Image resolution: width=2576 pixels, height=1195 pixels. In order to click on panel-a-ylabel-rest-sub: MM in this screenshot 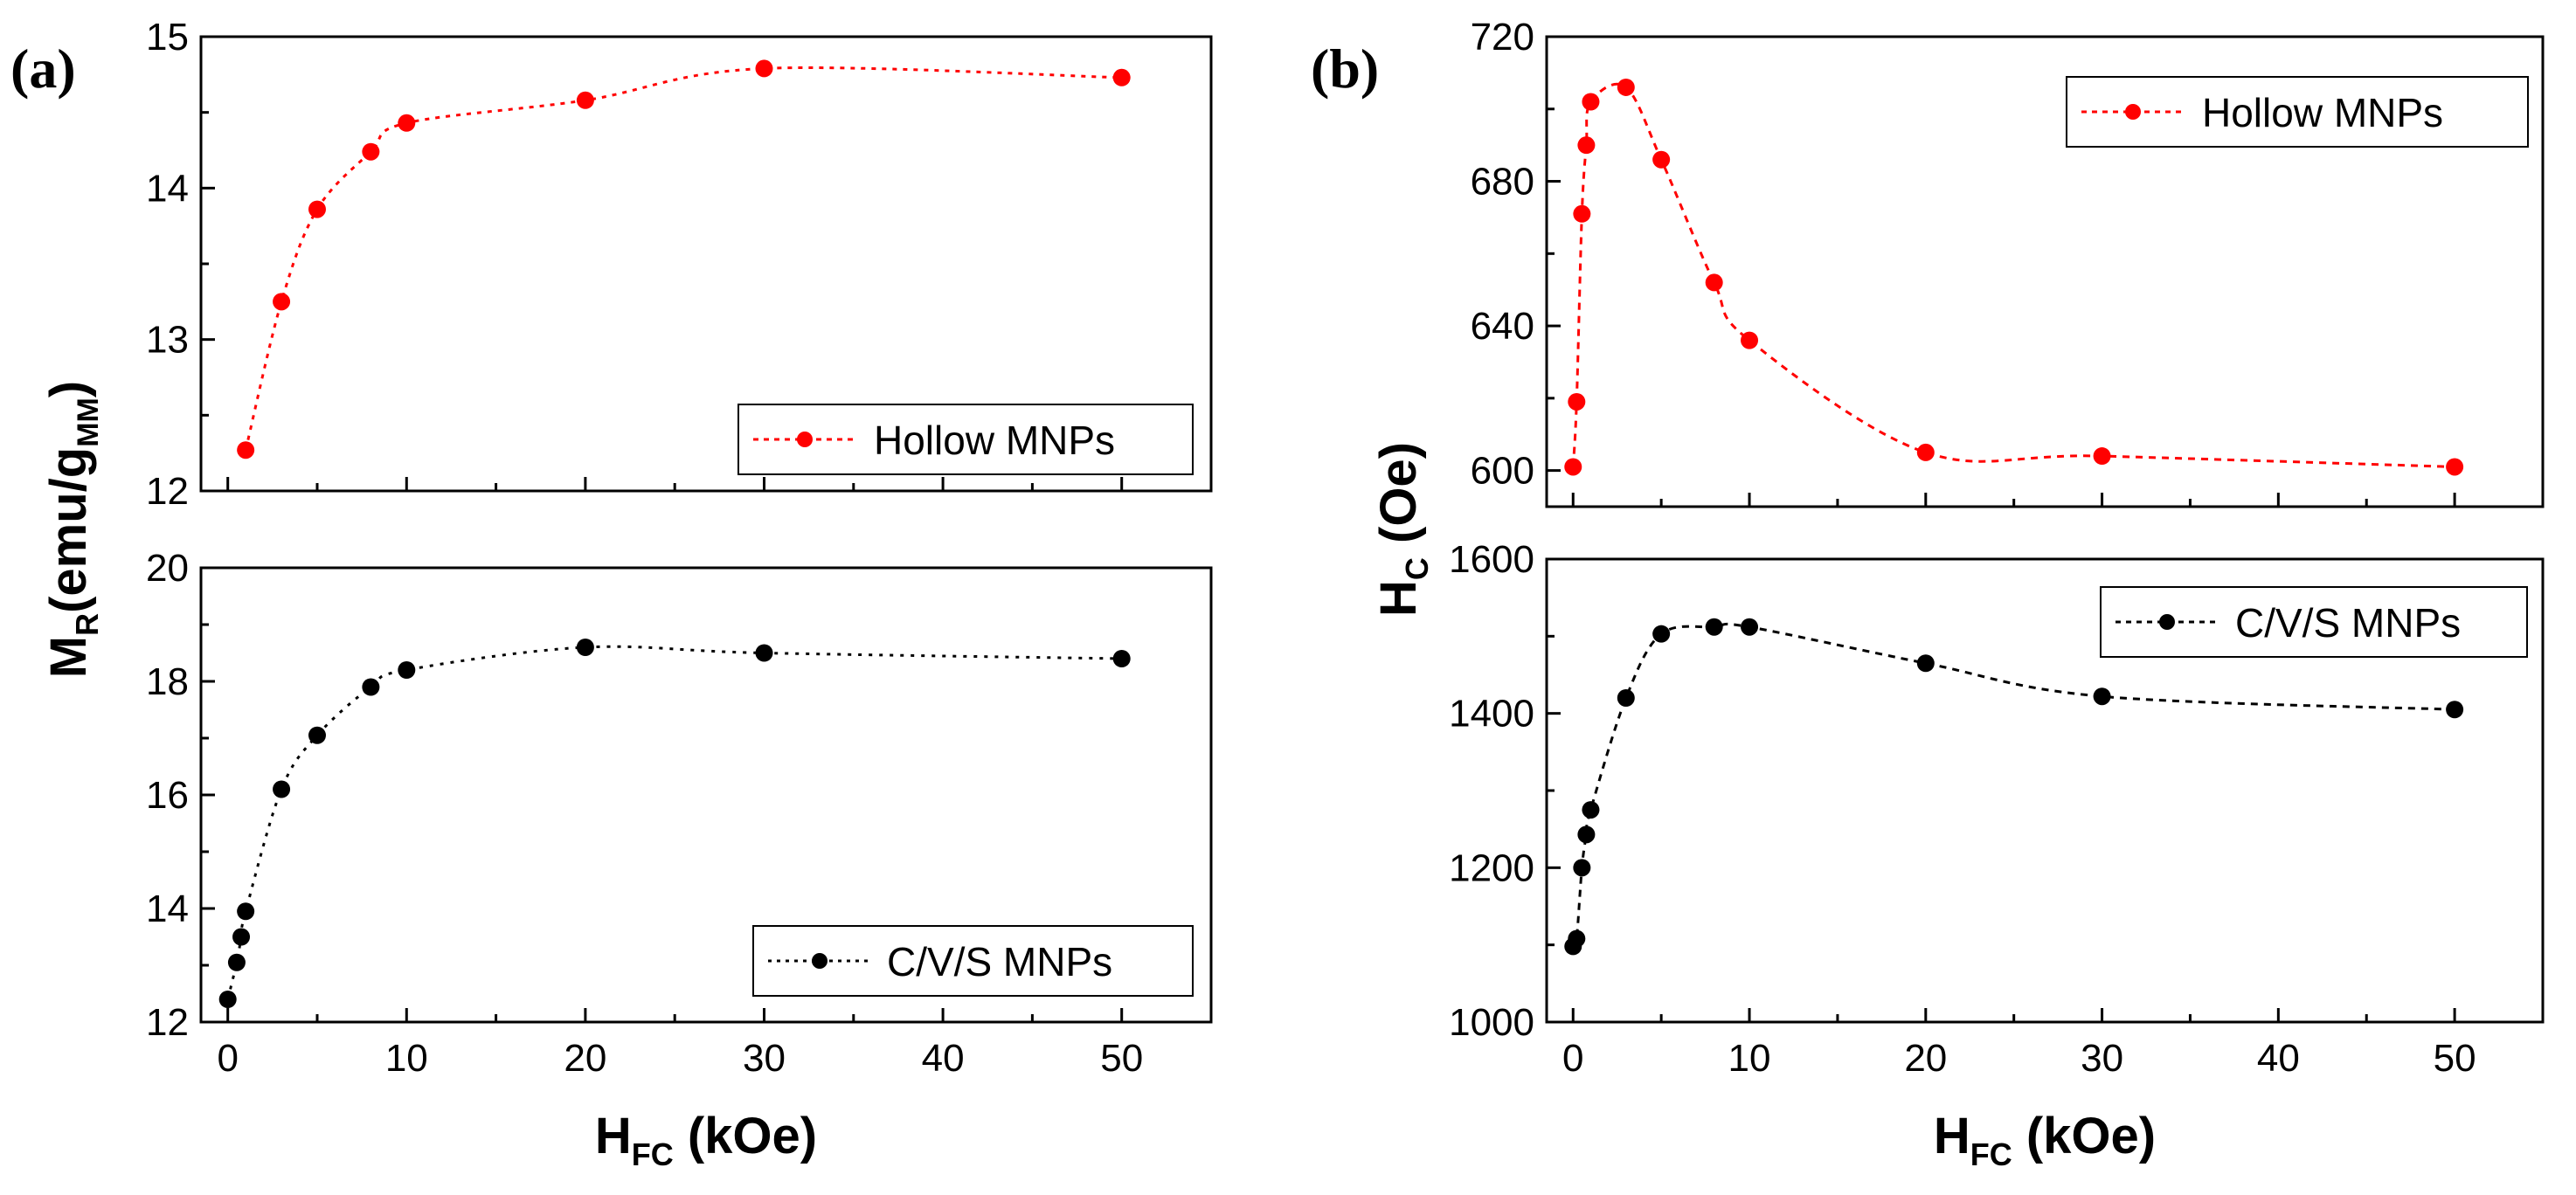, I will do `click(88, 422)`.